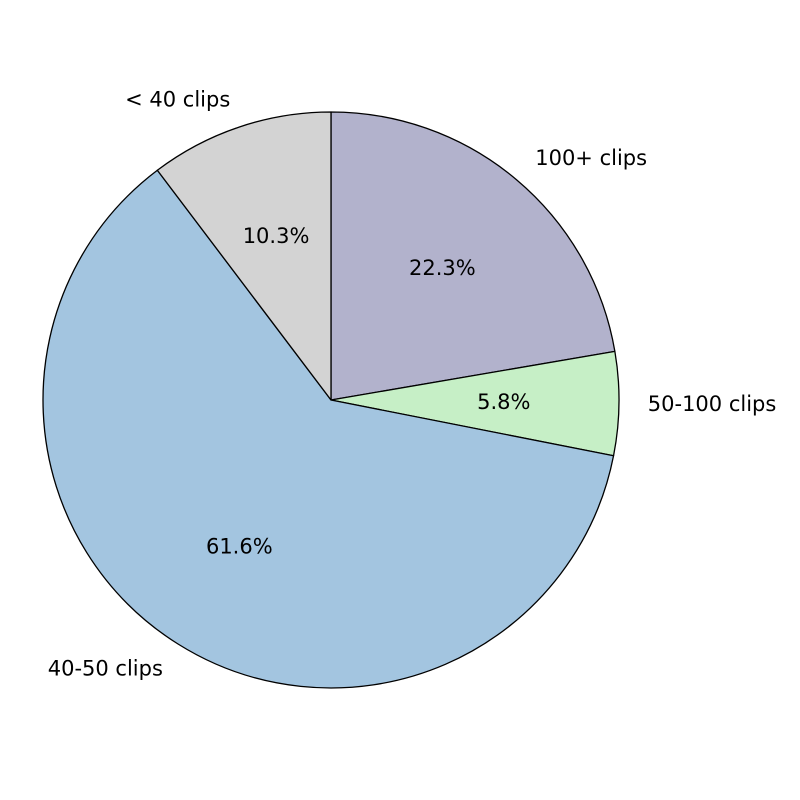 The width and height of the screenshot is (800, 800). I want to click on slice-percent-label: 61.6%, so click(239, 546).